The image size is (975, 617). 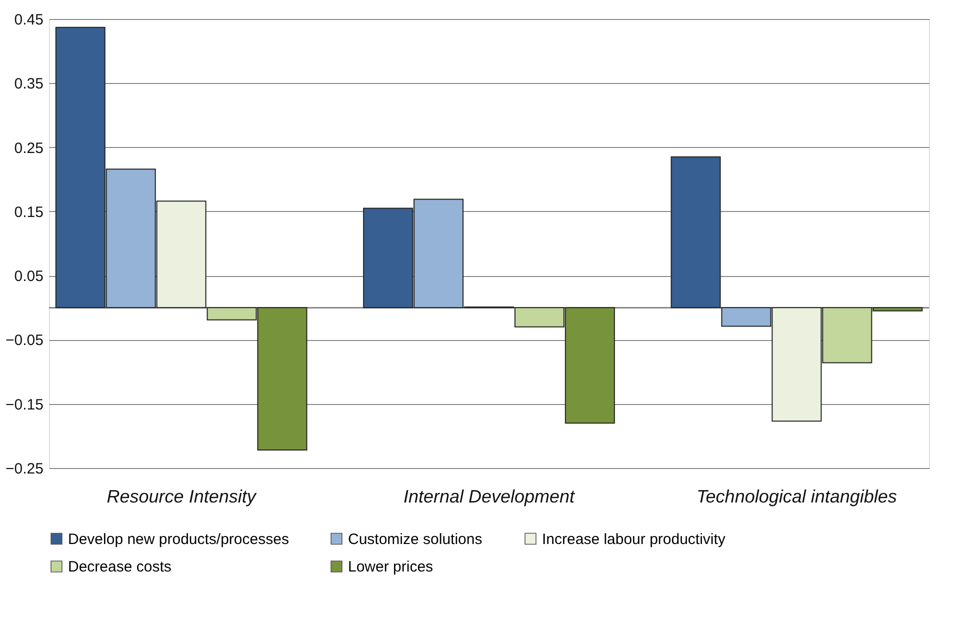 I want to click on y-tick-label: 0.25, so click(x=29, y=148).